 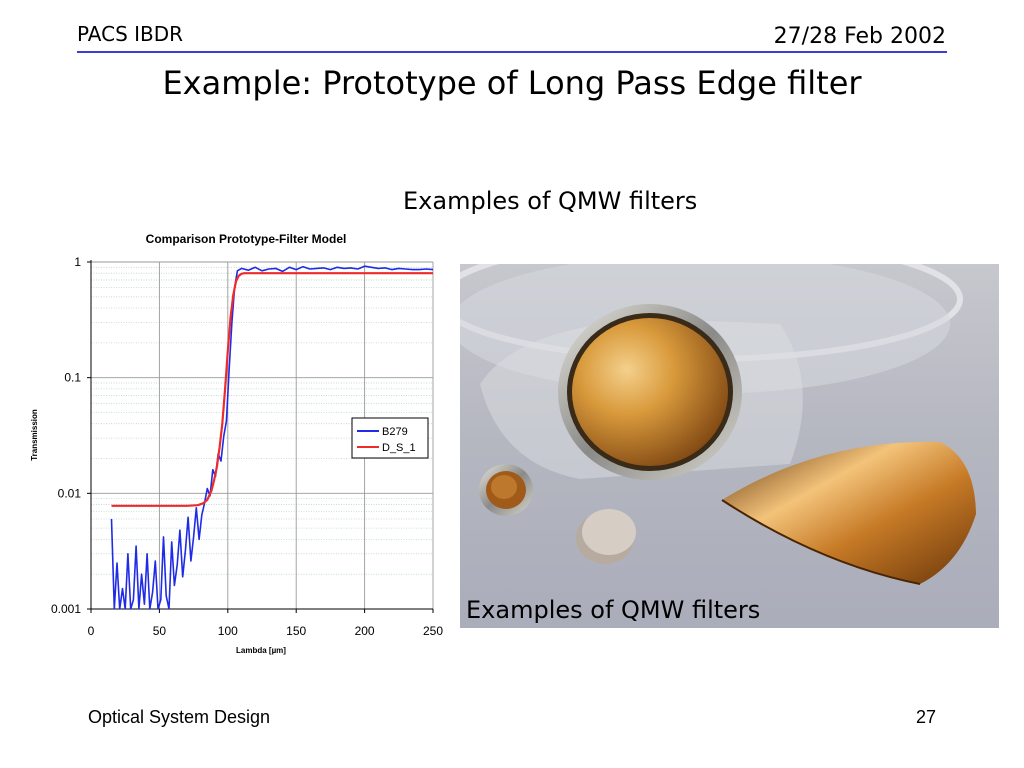 I want to click on x-tick-label: 150, so click(x=296, y=631).